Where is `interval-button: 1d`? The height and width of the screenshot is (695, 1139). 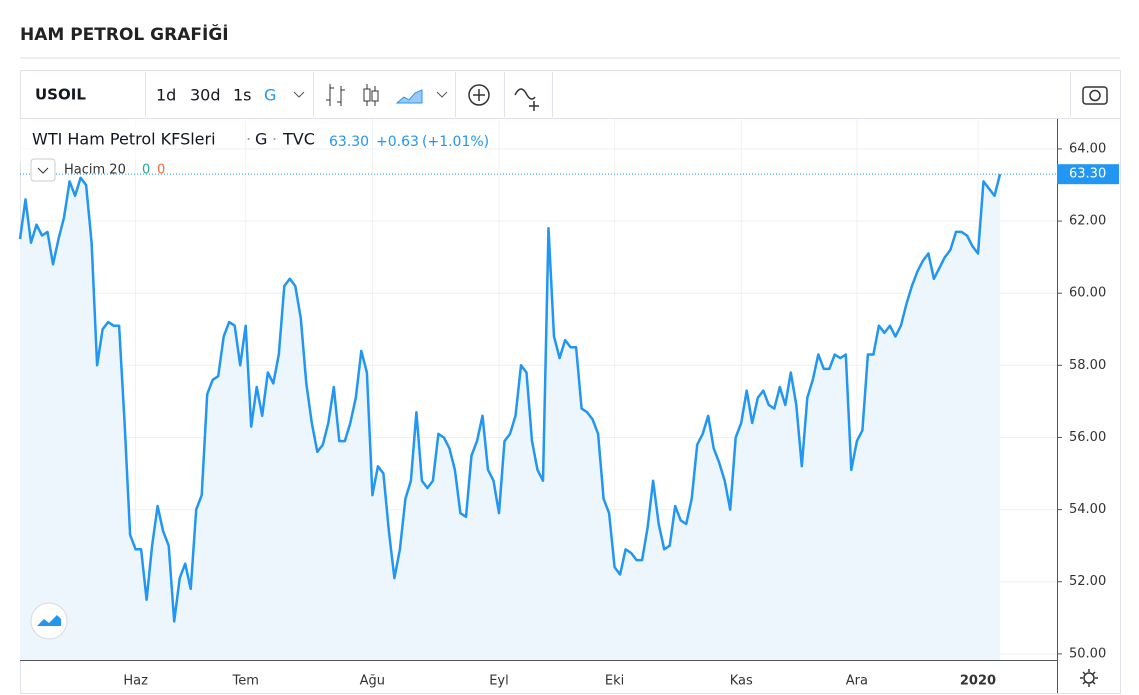
interval-button: 1d is located at coordinates (166, 95).